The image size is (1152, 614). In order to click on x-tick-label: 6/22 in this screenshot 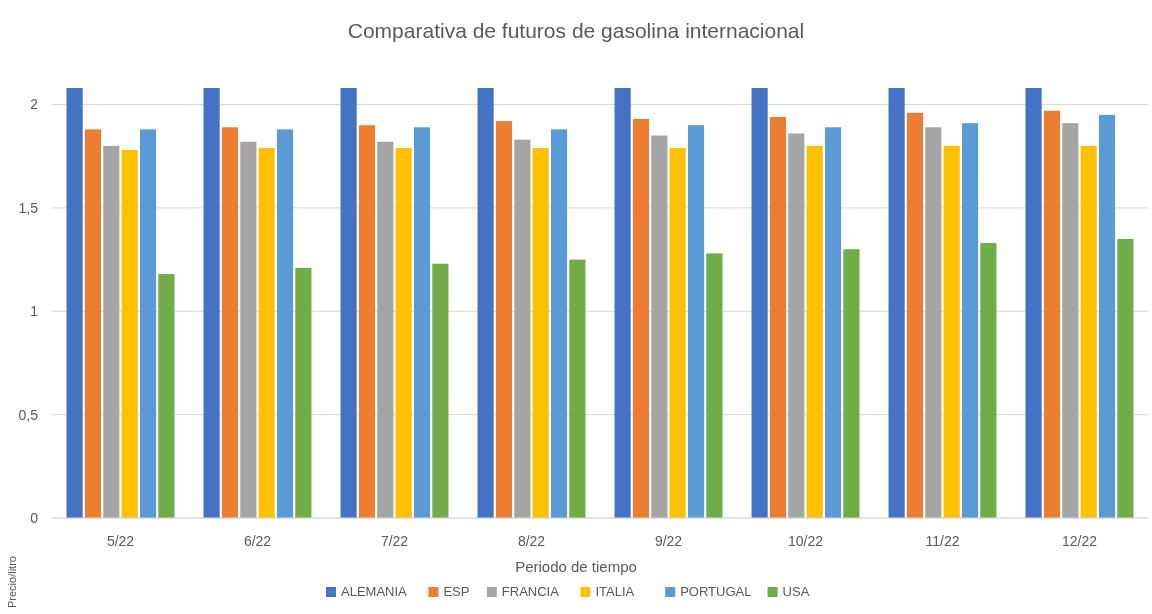, I will do `click(257, 541)`.